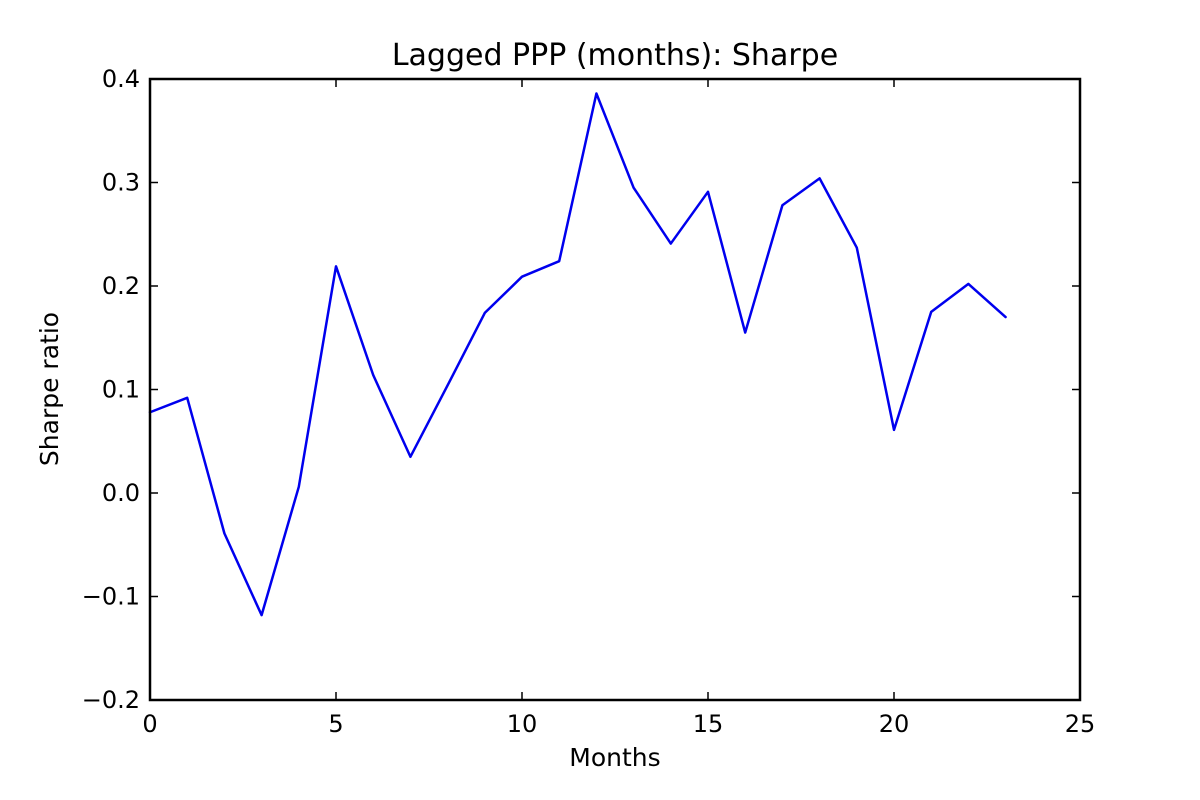  I want to click on x-tick-label: 20, so click(894, 724).